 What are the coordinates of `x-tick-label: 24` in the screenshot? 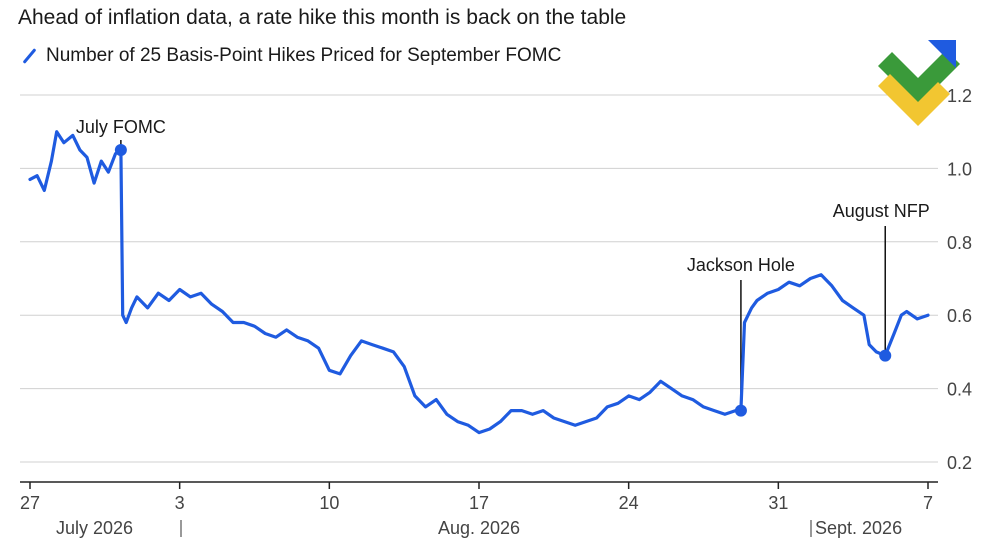 It's located at (629, 503).